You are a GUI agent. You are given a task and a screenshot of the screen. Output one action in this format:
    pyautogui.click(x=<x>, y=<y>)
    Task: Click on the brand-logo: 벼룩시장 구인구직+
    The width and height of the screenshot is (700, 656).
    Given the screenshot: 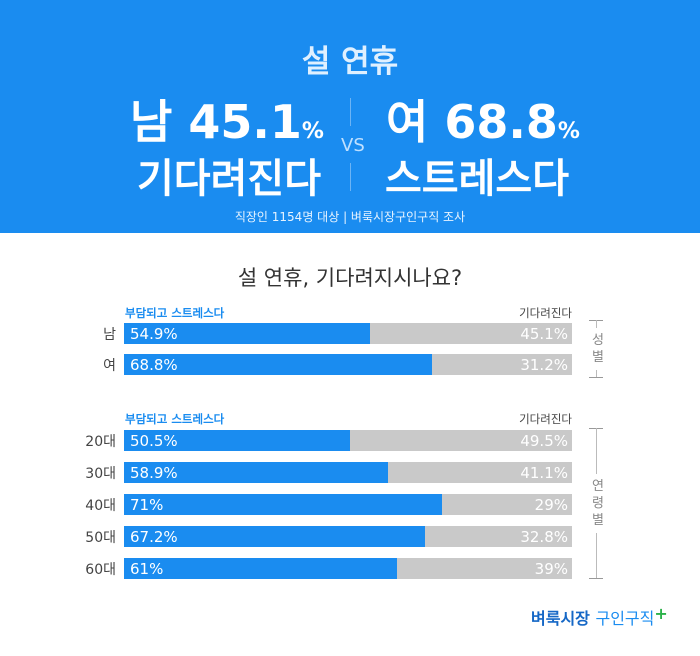 What is the action you would take?
    pyautogui.click(x=599, y=616)
    